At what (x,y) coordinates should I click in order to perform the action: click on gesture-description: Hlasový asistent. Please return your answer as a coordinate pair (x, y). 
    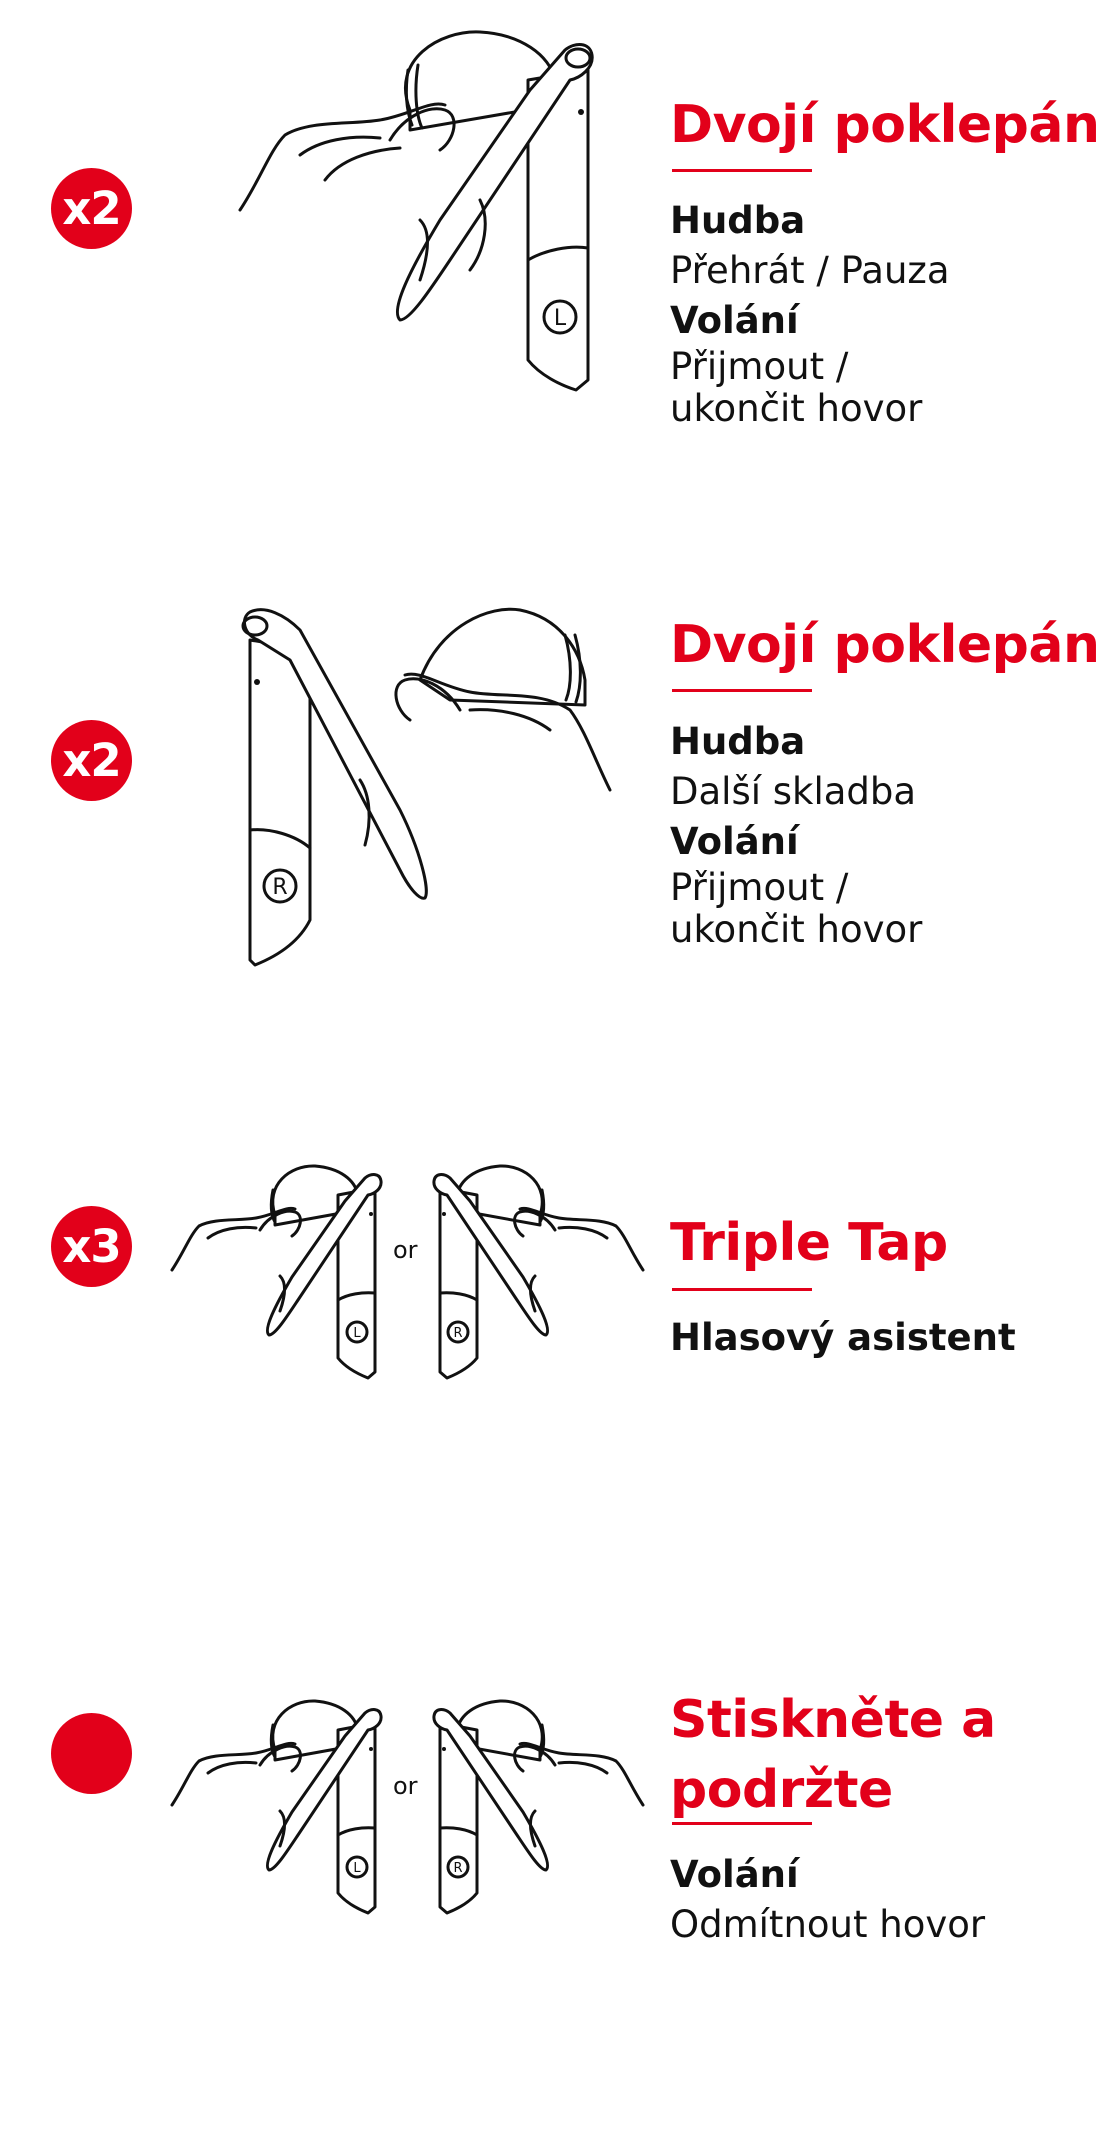
    Looking at the image, I should click on (843, 1338).